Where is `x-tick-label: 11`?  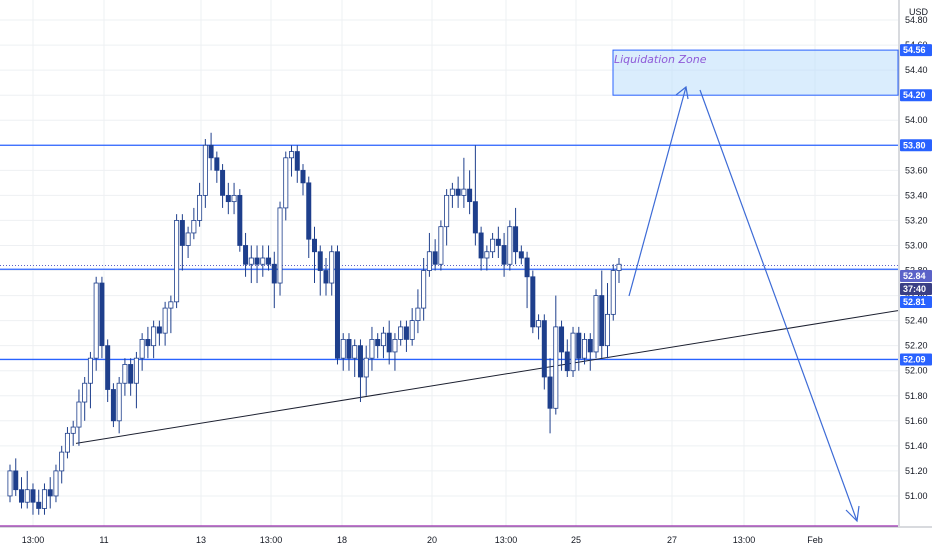 x-tick-label: 11 is located at coordinates (103, 540).